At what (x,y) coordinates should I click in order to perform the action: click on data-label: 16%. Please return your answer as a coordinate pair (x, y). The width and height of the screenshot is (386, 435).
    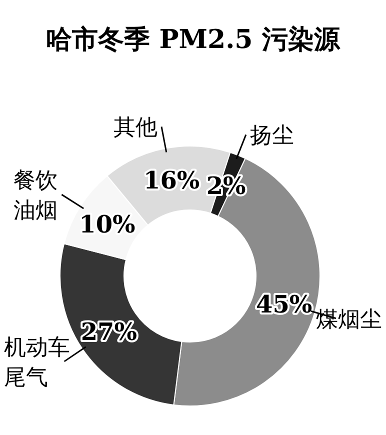
    Looking at the image, I should click on (172, 180).